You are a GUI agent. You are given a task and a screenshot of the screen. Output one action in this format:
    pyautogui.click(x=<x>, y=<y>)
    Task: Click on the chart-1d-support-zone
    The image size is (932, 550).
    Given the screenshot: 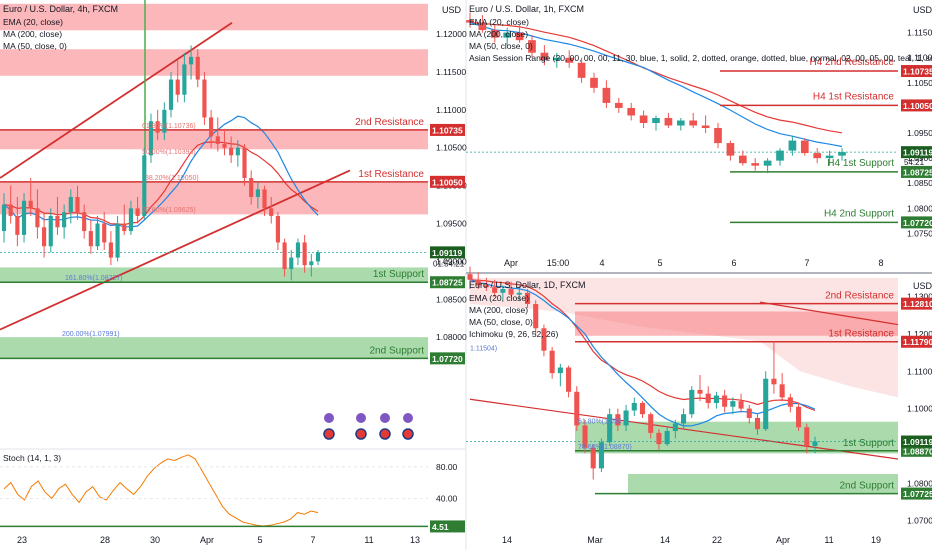 What is the action you would take?
    pyautogui.click(x=736, y=437)
    